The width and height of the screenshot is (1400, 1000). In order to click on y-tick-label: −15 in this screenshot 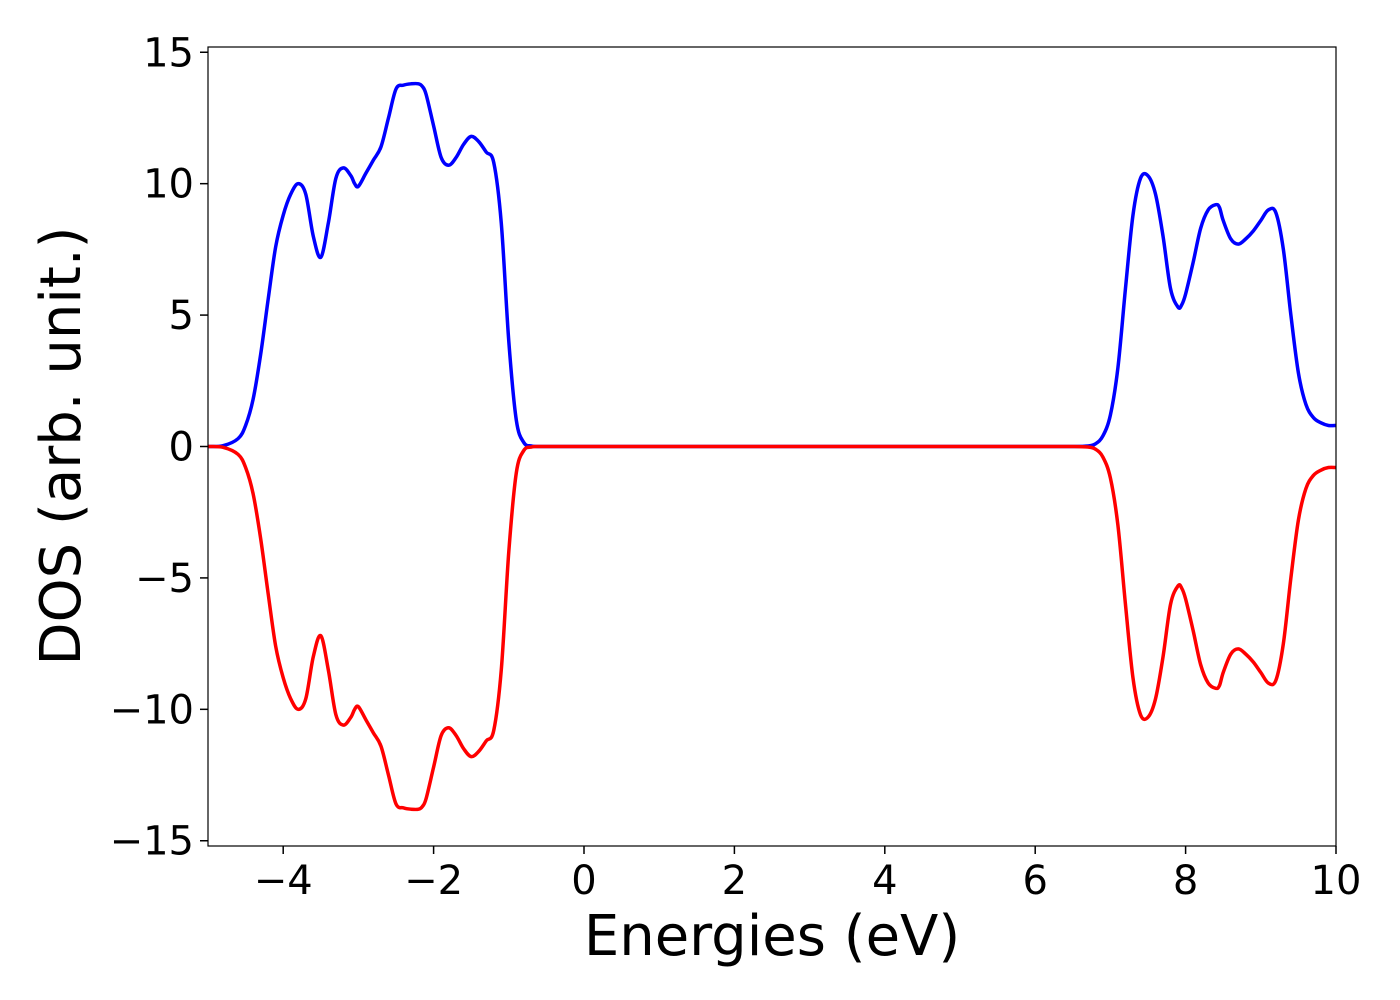, I will do `click(152, 842)`.